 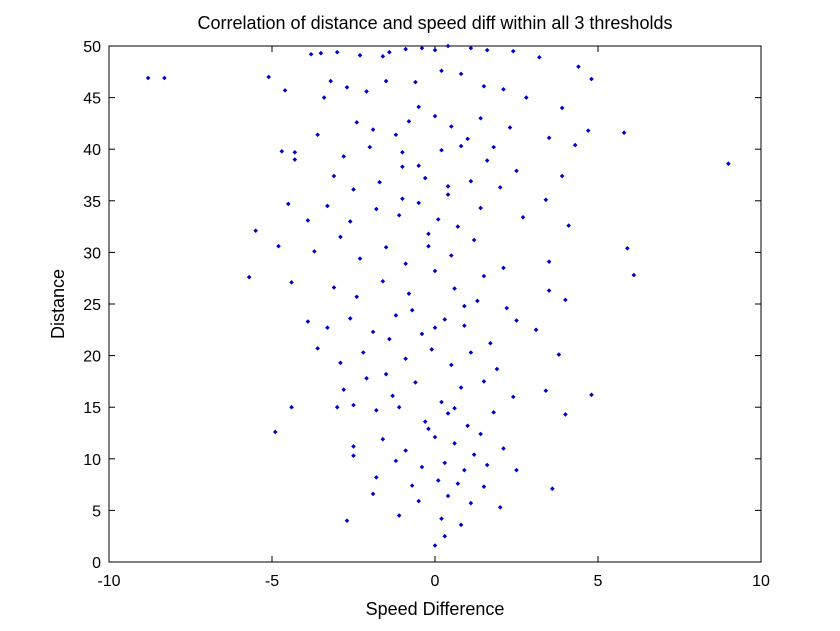 I want to click on x-tick-label: -10, so click(x=108, y=581).